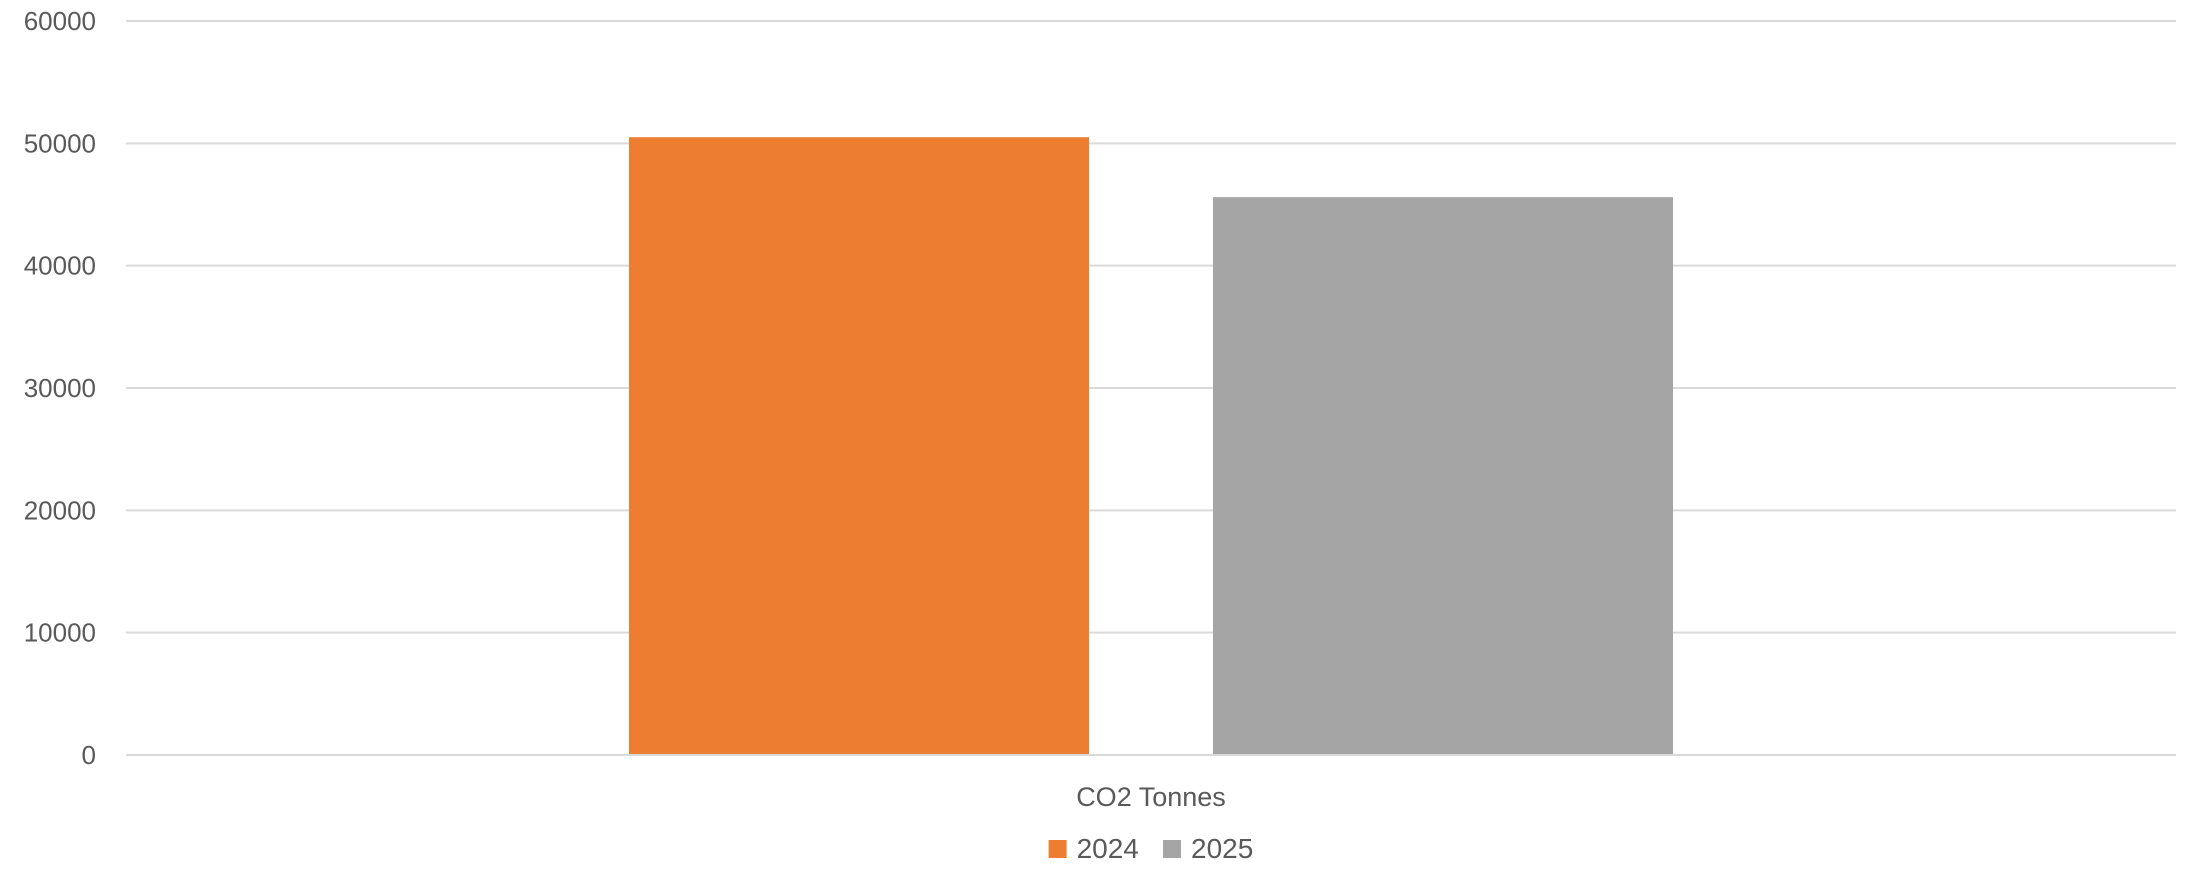 This screenshot has height=874, width=2190. I want to click on legend-swatch-2025, so click(1172, 849).